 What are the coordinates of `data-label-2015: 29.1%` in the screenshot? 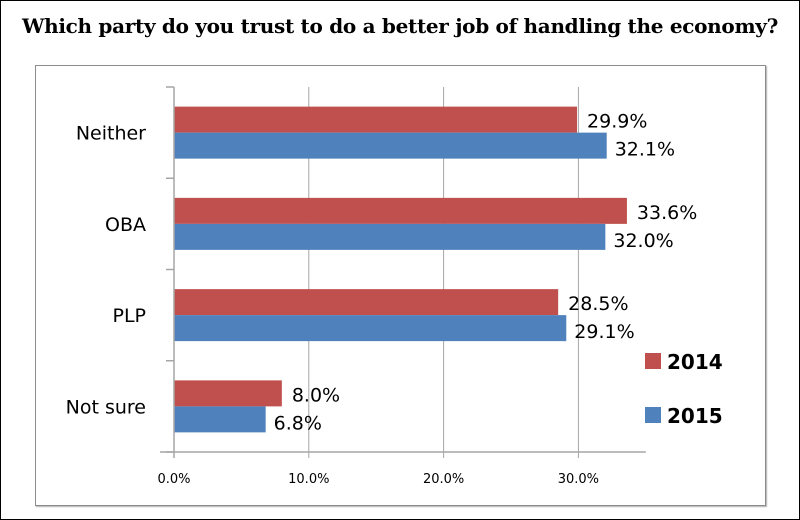 It's located at (604, 332).